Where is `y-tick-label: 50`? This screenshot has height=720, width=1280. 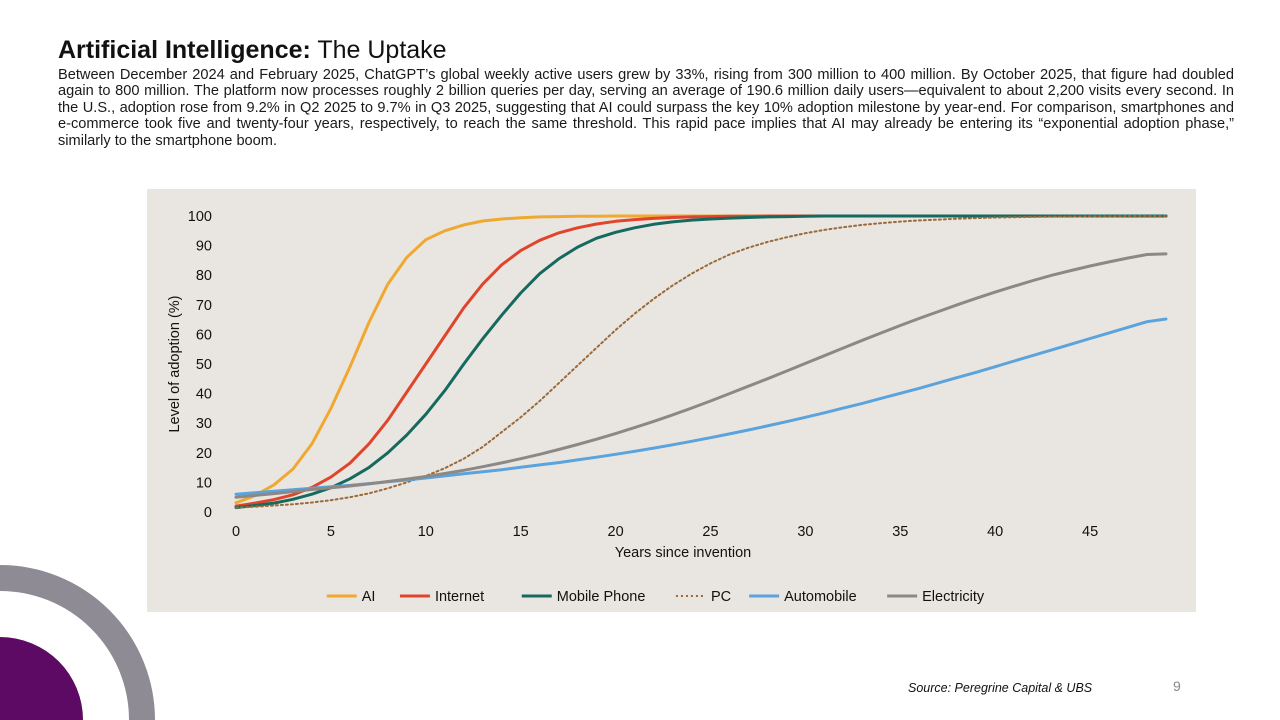 y-tick-label: 50 is located at coordinates (204, 365).